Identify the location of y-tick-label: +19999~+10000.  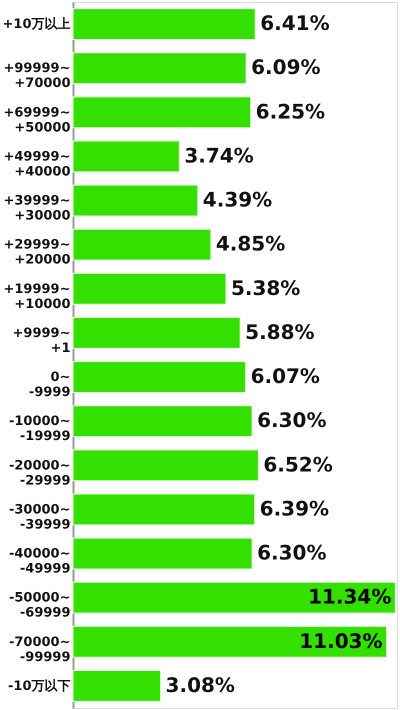
(36, 297).